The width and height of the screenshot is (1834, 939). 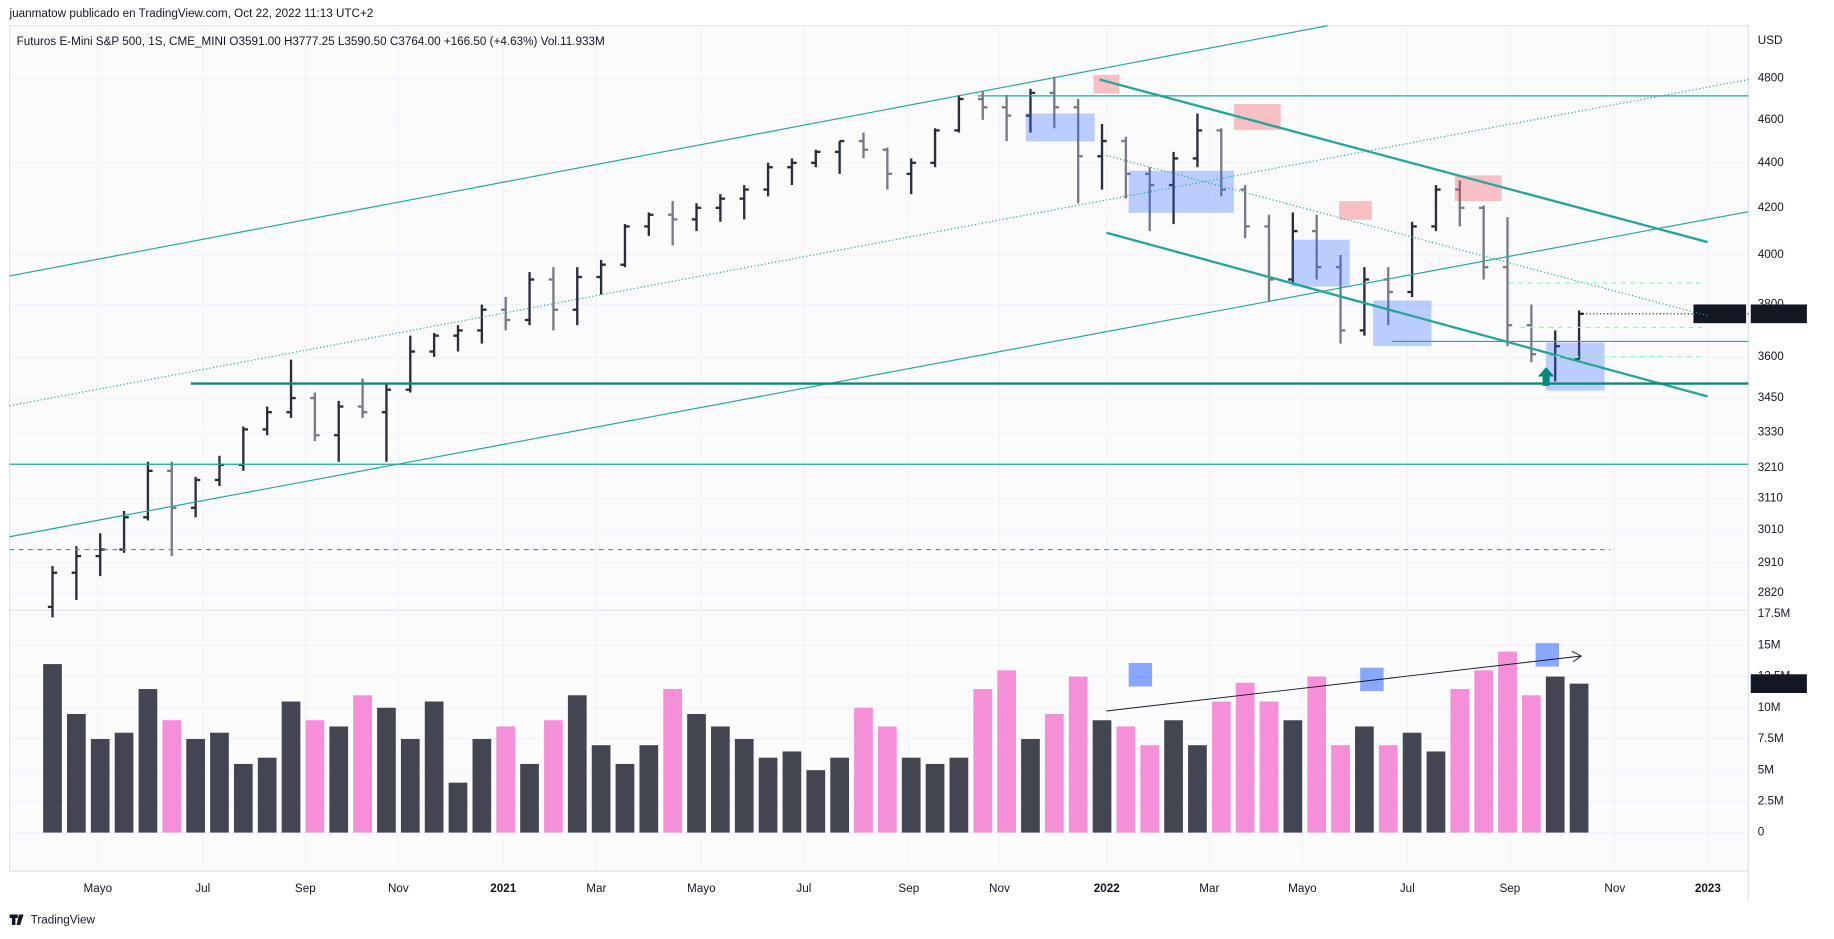 What do you see at coordinates (1769, 707) in the screenshot?
I see `y-tick-label: 10M` at bounding box center [1769, 707].